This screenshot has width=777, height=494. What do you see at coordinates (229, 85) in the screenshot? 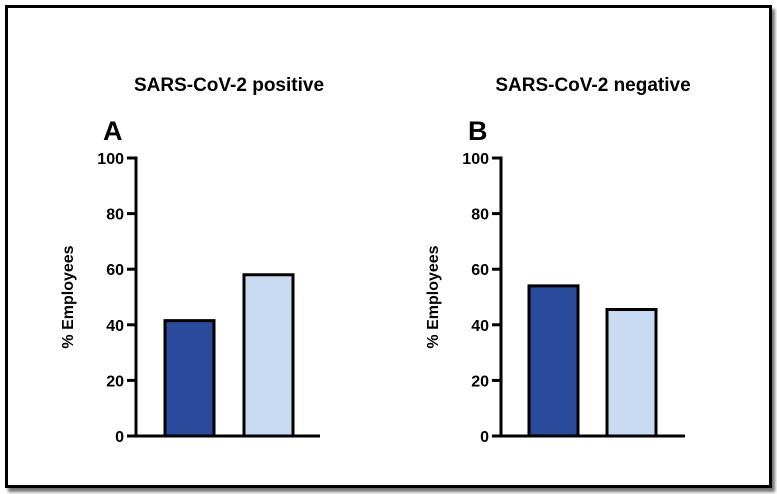
I see `chart-title: SARS-CoV-2 positive` at bounding box center [229, 85].